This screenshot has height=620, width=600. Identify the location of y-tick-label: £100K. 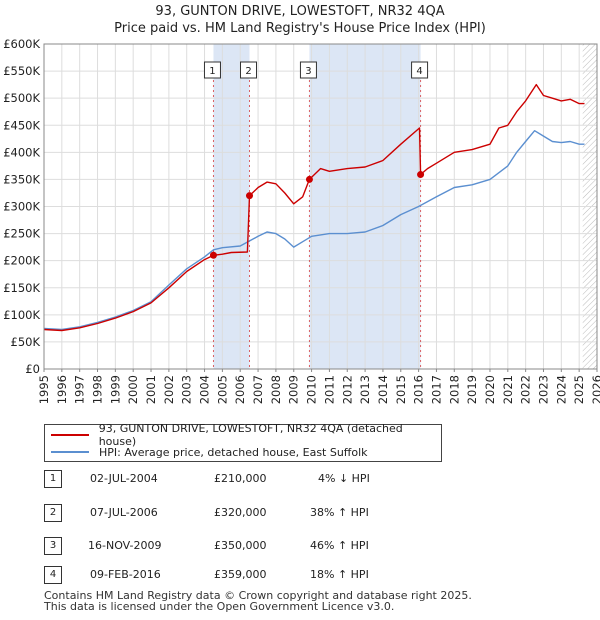
(21, 315).